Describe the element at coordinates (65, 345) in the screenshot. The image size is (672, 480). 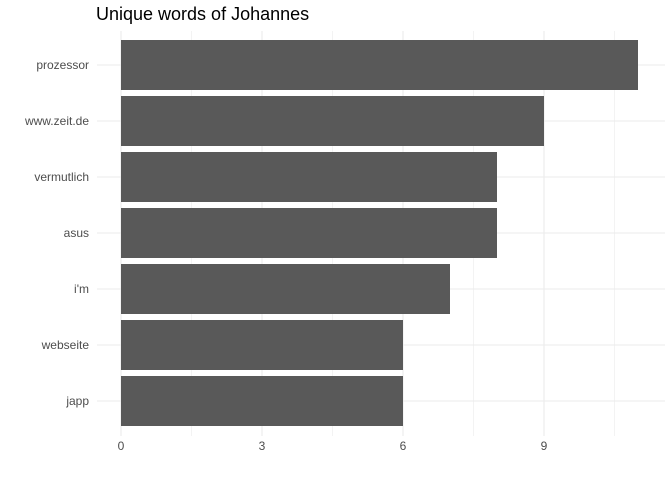
I see `y-tick-label: webseite` at that location.